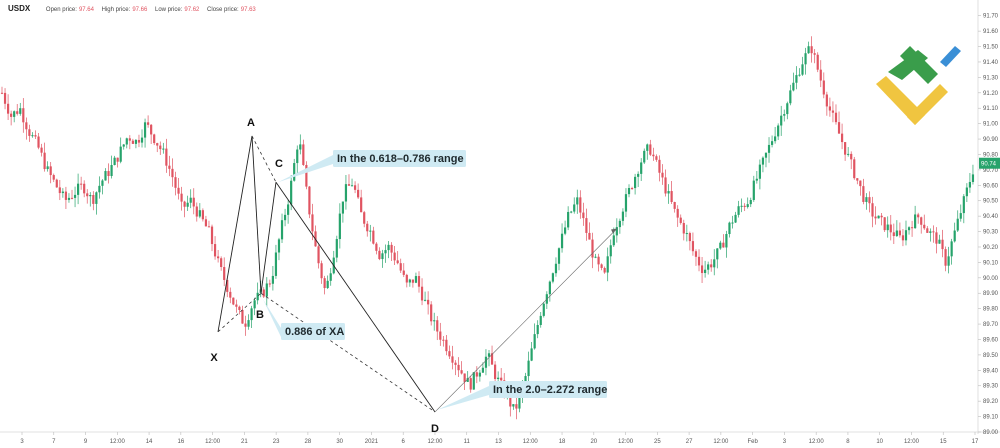  What do you see at coordinates (372, 442) in the screenshot?
I see `x-tick-label: 2021` at bounding box center [372, 442].